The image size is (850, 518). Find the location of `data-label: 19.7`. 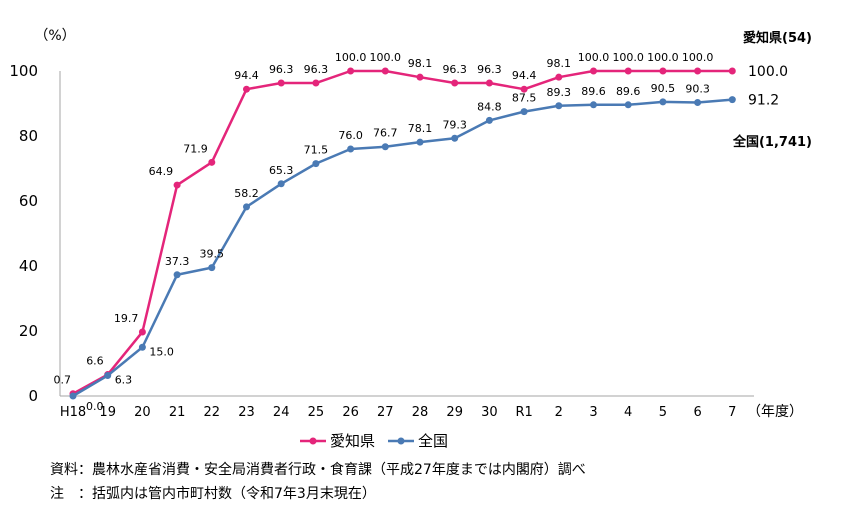

data-label: 19.7 is located at coordinates (126, 318).